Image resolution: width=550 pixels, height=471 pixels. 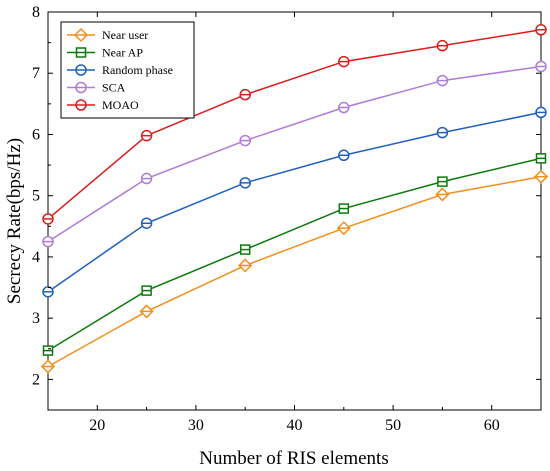 I want to click on y-tick-label: 5, so click(x=36, y=196).